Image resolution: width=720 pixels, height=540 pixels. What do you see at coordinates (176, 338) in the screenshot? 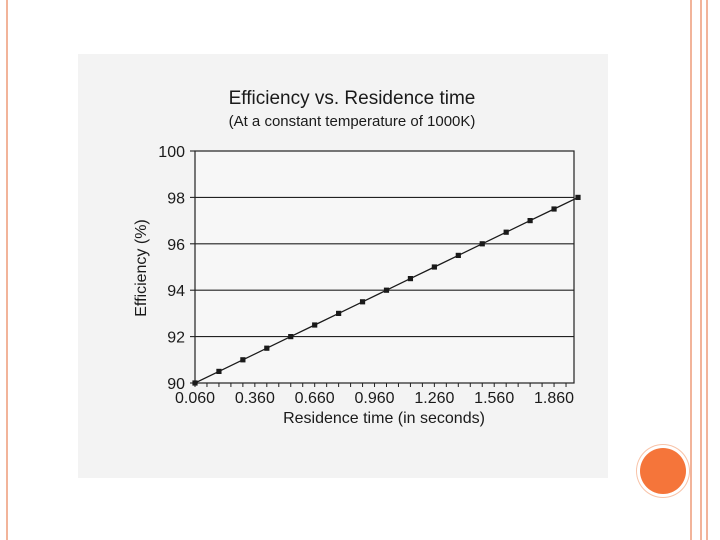
I see `y-tick-label-1: 92` at bounding box center [176, 338].